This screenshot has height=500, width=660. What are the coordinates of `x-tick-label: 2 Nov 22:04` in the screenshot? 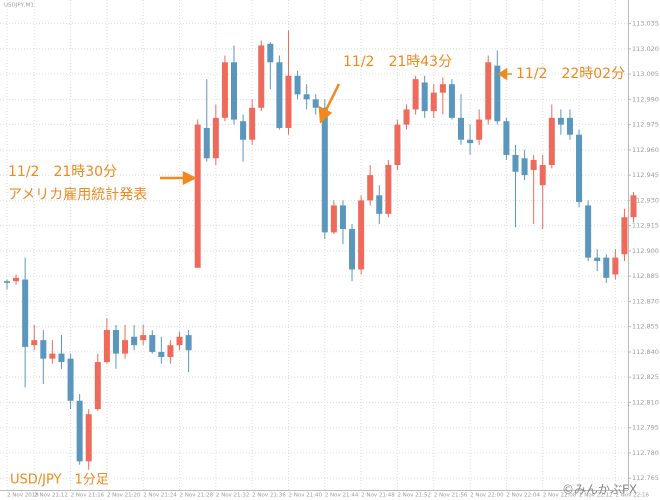 It's located at (523, 496).